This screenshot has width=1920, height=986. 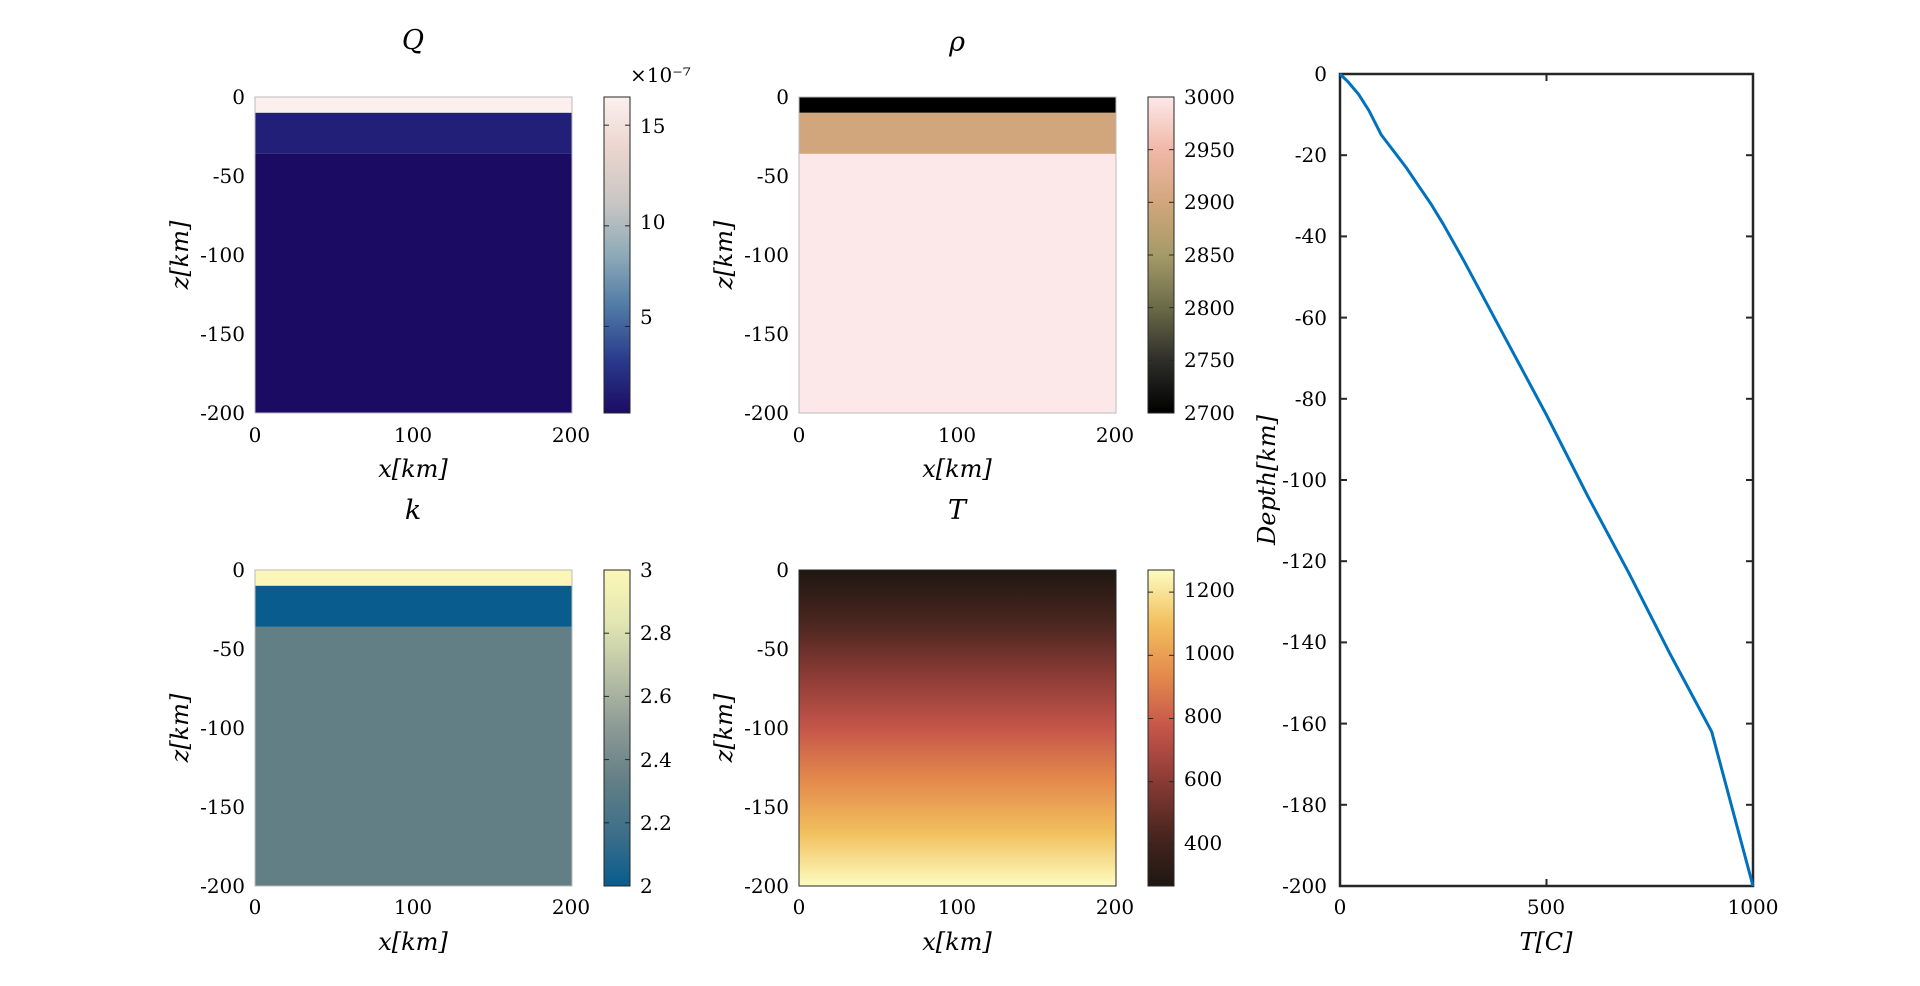 I want to click on panel-rho-title: ρ, so click(x=956, y=42).